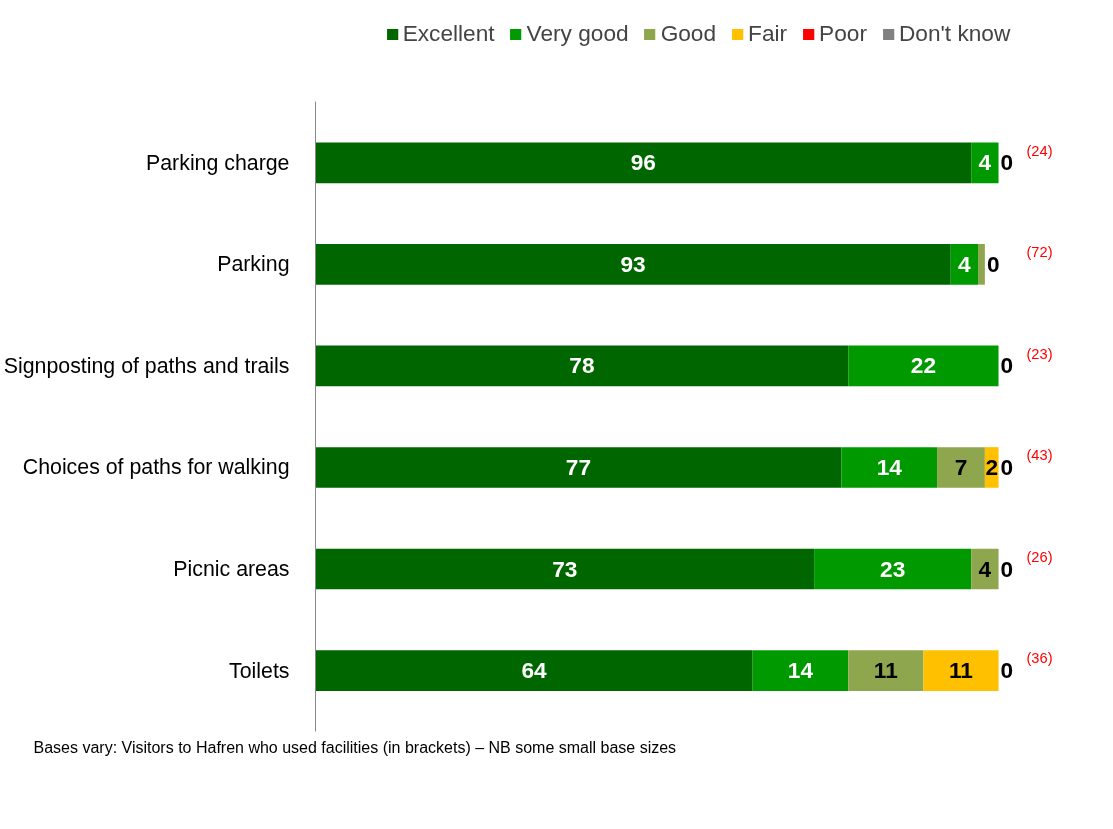 This screenshot has height=829, width=1113. Describe the element at coordinates (1039, 252) in the screenshot. I see `text: (72)` at that location.